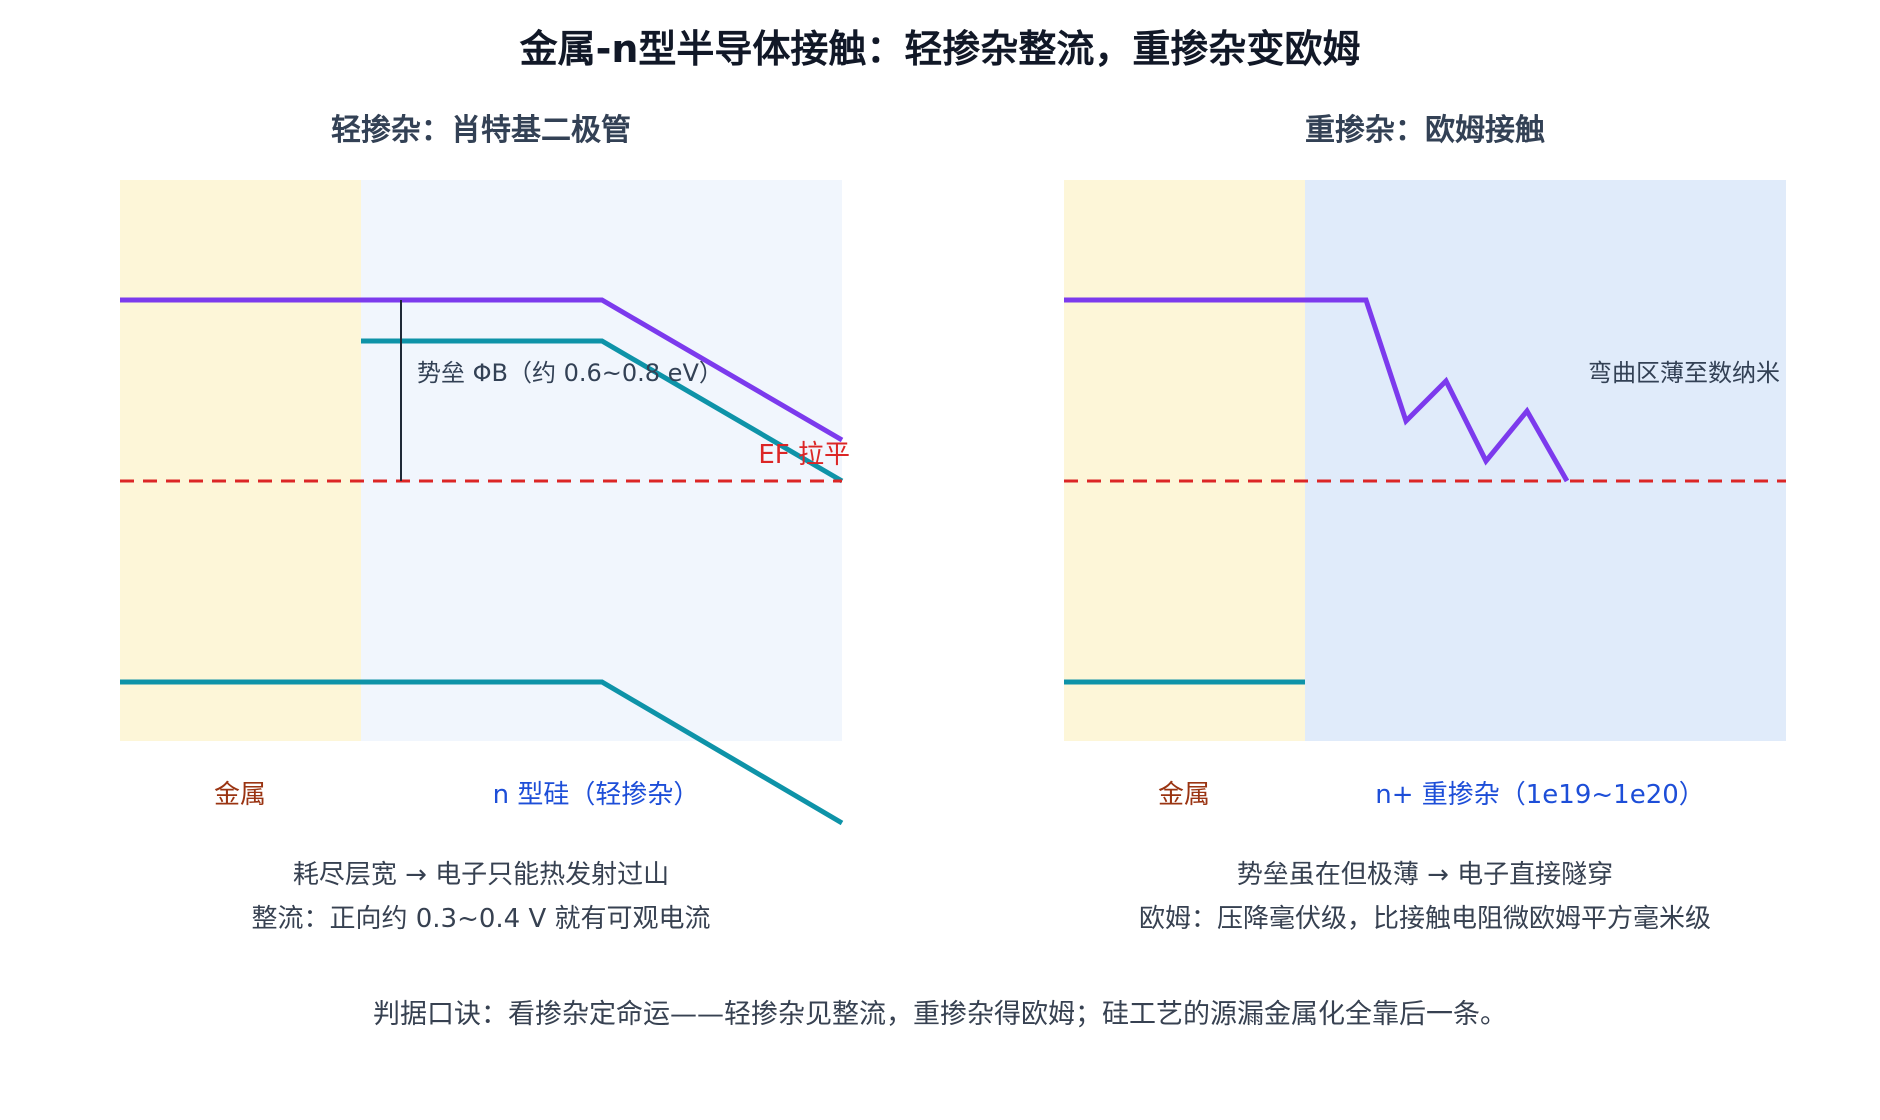 The width and height of the screenshot is (1880, 1120). I want to click on right-semiconductor-region, so click(1545, 460).